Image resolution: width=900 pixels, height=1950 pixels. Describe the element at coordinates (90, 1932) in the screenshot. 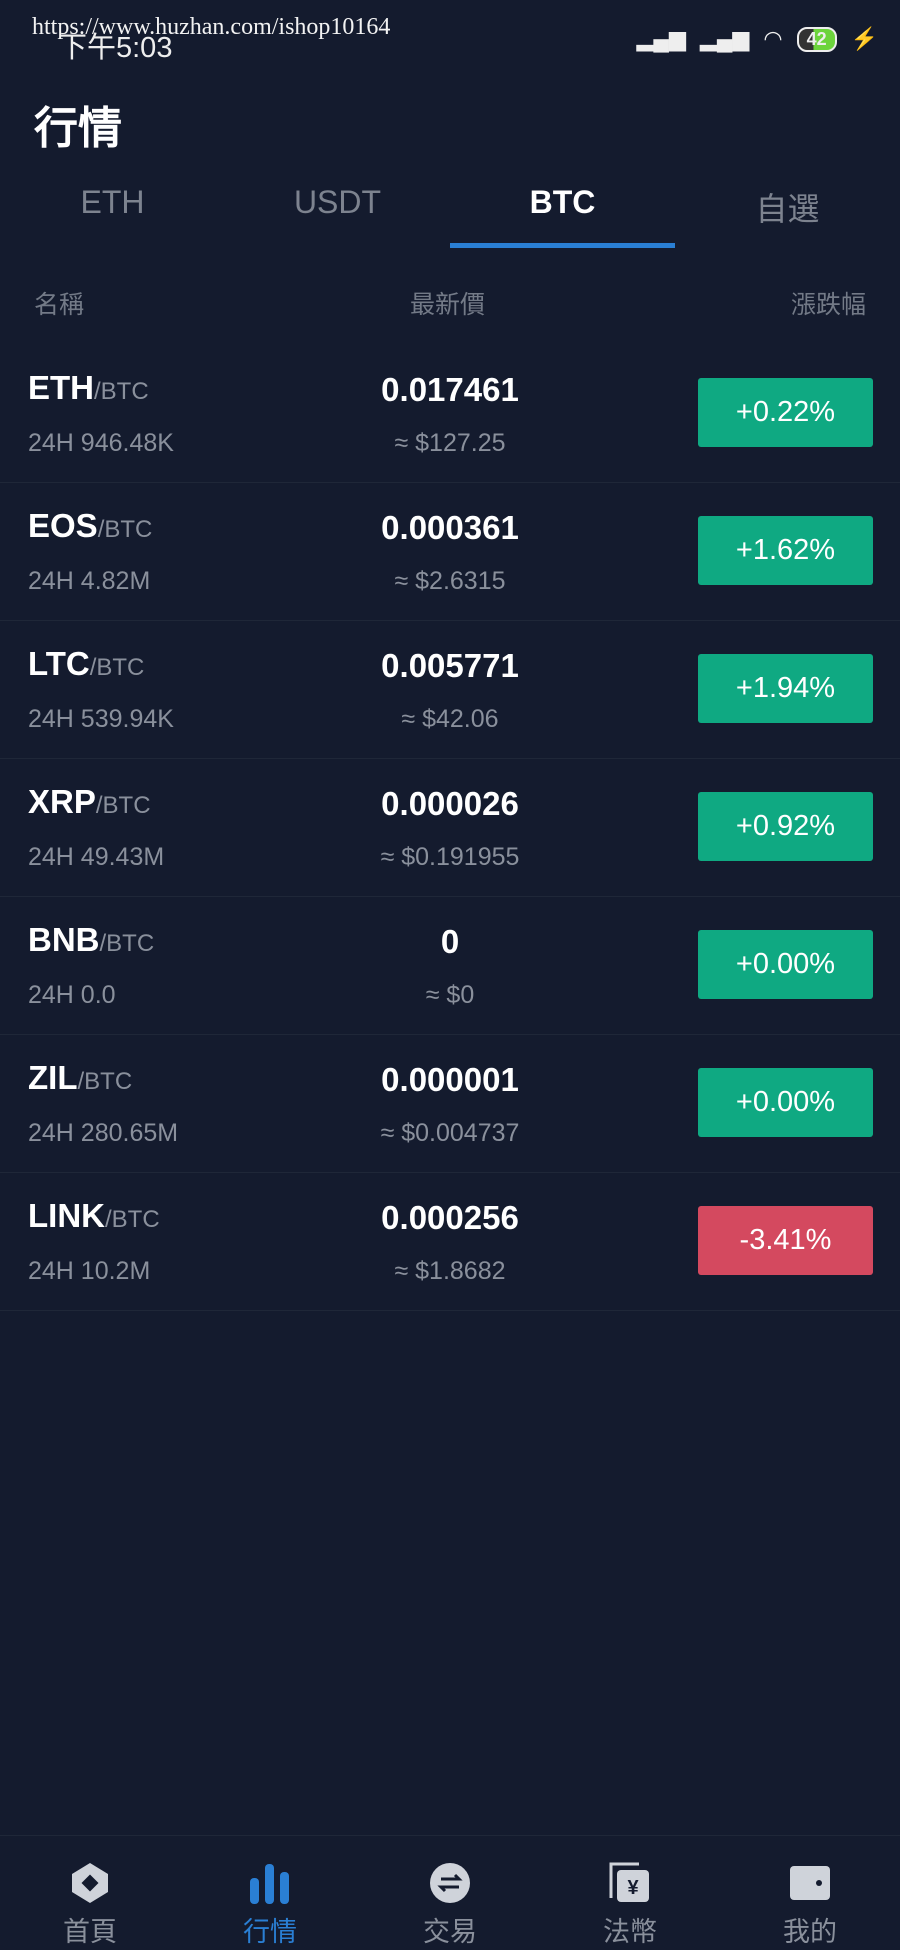

I see `nav-label: 首頁` at that location.